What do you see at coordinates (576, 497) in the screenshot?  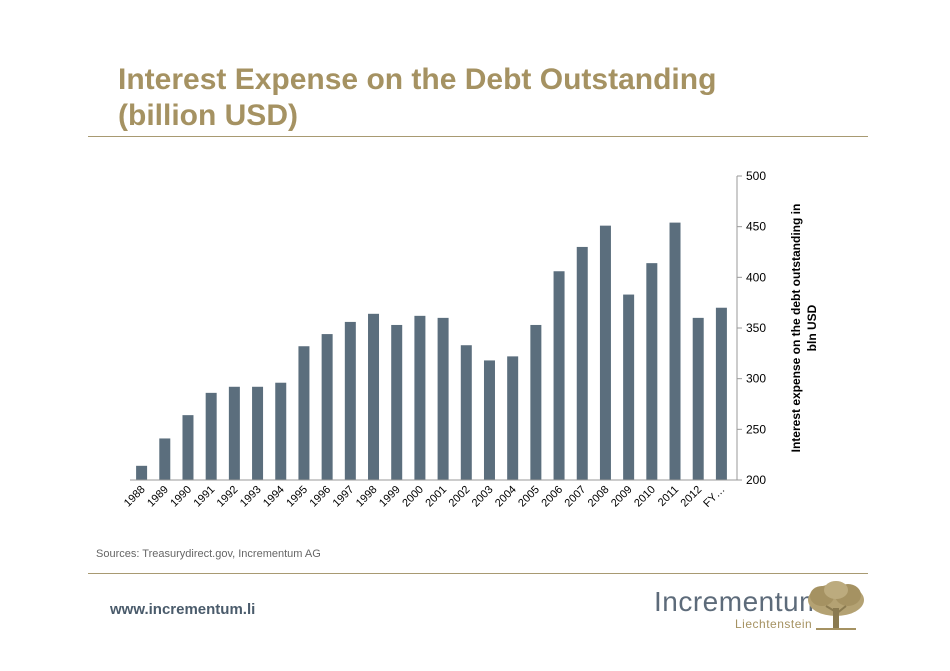 I see `x-tick-label: 2007` at bounding box center [576, 497].